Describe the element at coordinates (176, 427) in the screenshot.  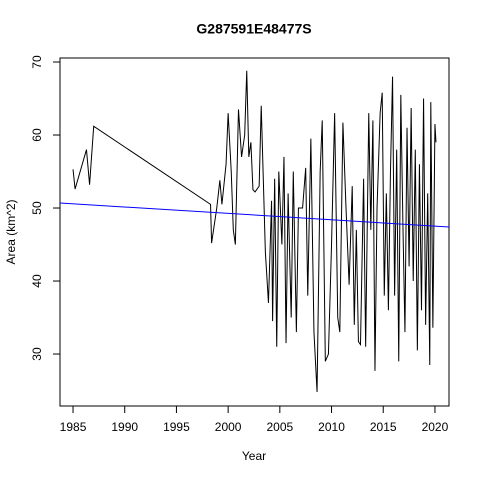
I see `x-tick-label: 1995` at that location.